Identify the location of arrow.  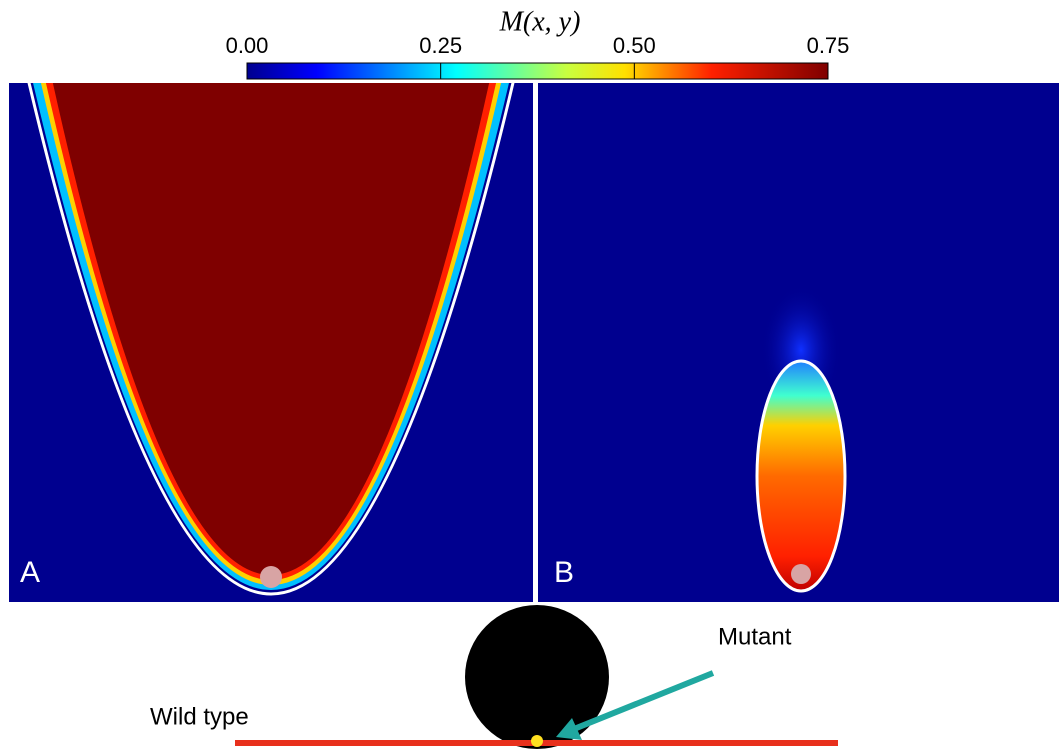
(643, 701).